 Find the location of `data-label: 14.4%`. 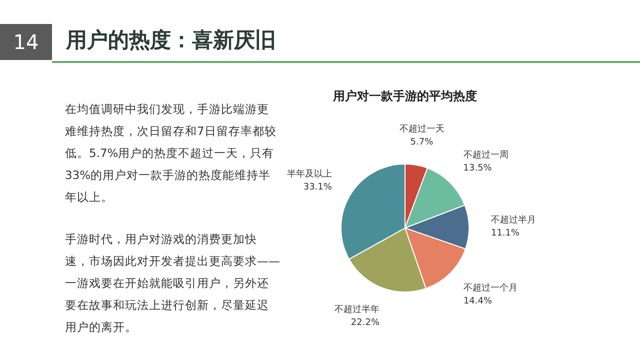

data-label: 14.4% is located at coordinates (478, 301).